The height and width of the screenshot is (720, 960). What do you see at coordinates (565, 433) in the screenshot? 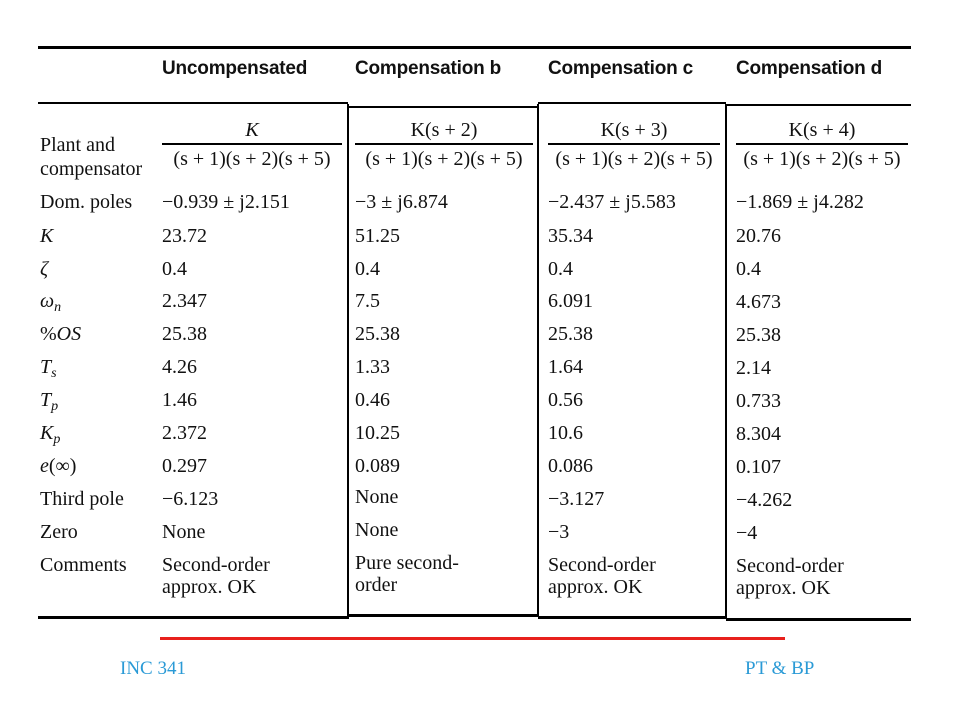
I see `cell-kp: 10.6` at bounding box center [565, 433].